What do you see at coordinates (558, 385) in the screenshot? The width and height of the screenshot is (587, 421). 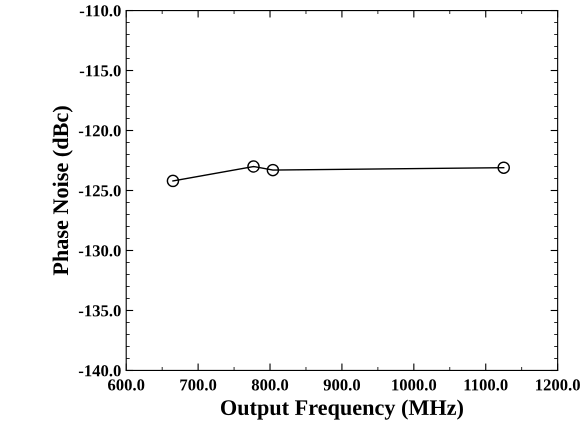 I see `x-tick-label: 1200.0` at bounding box center [558, 385].